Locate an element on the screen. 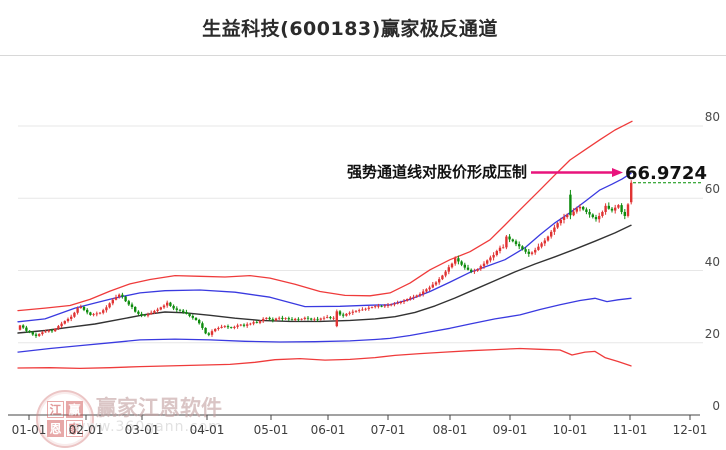 Image resolution: width=726 pixels, height=450 pixels. watermark-logo-char: 家 is located at coordinates (74, 428).